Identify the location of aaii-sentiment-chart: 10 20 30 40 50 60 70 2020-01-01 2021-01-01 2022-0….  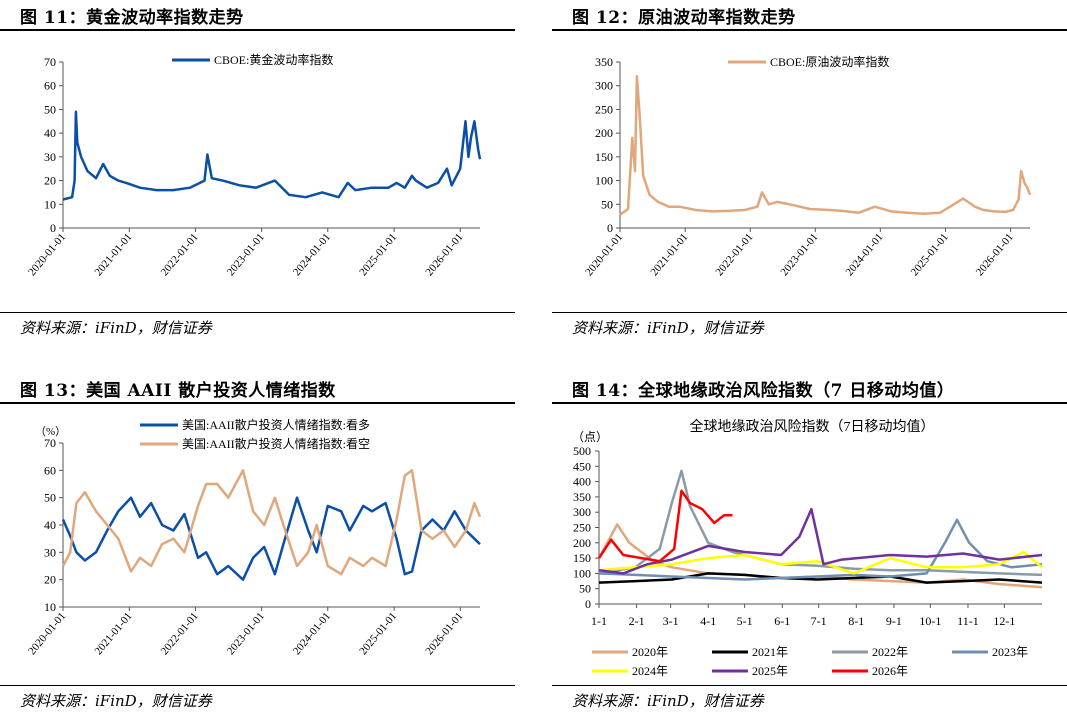
(254, 537).